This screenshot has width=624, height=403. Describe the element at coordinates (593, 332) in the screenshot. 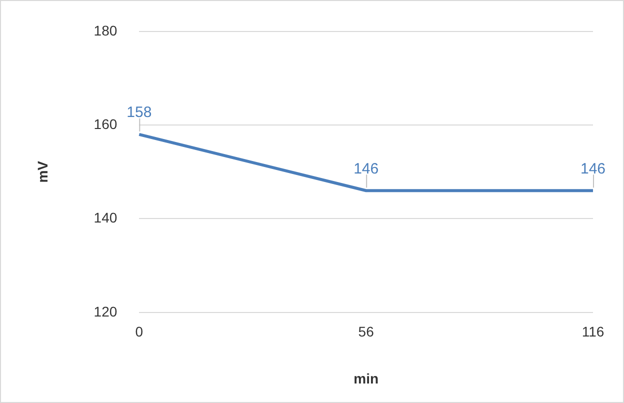

I see `x-tick-label: 116` at that location.